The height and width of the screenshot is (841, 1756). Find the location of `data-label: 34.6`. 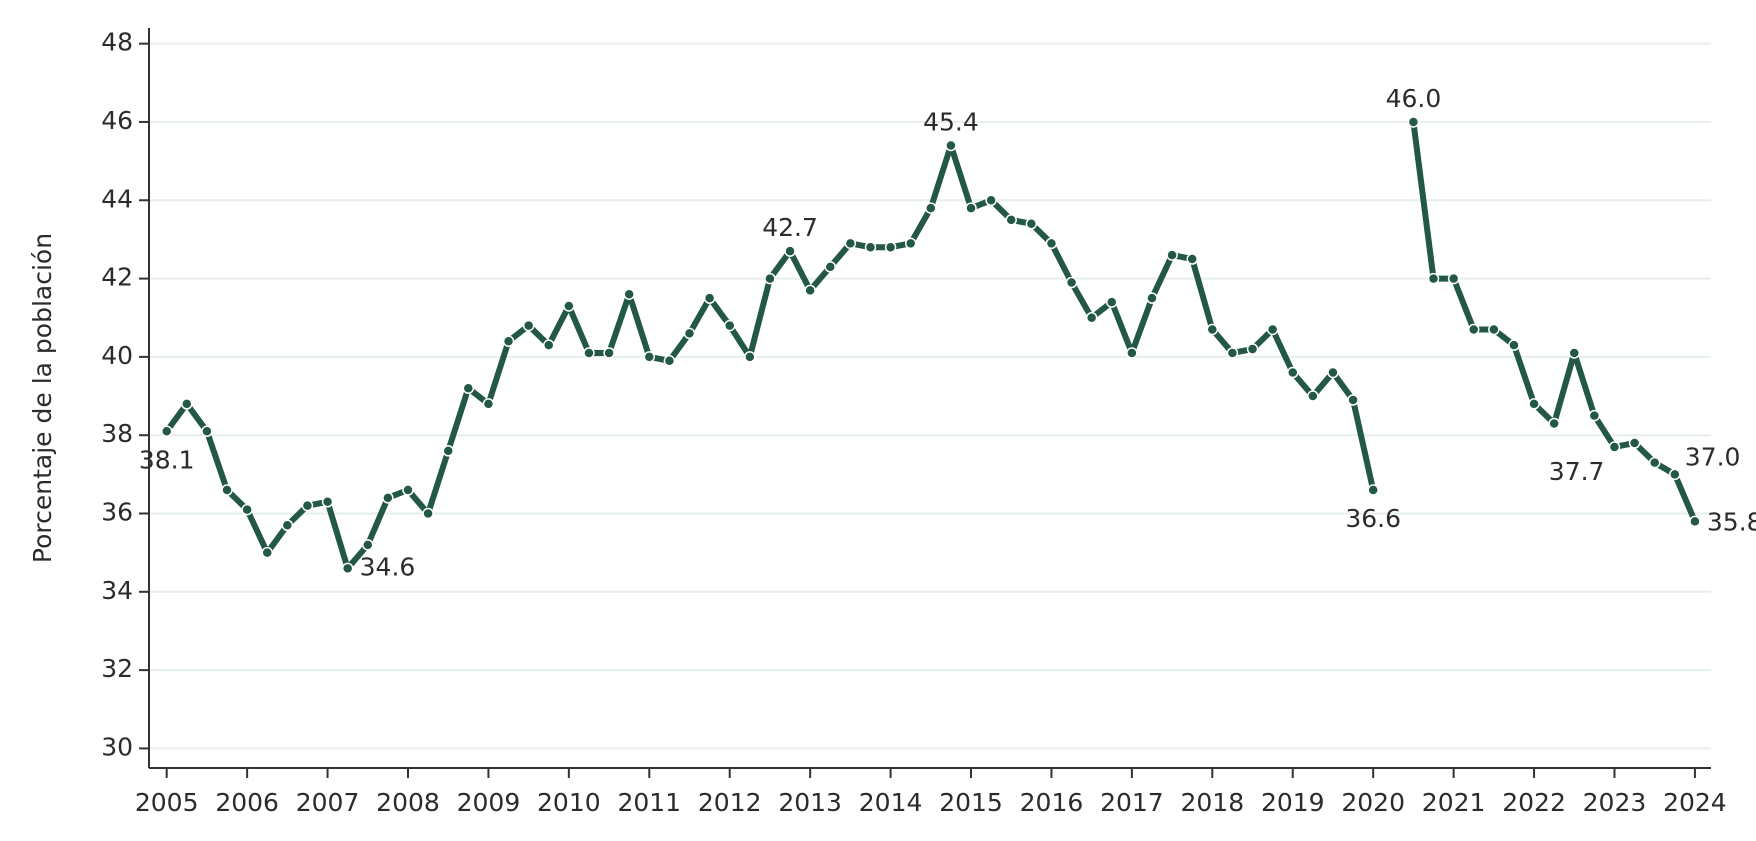

data-label: 34.6 is located at coordinates (388, 566).